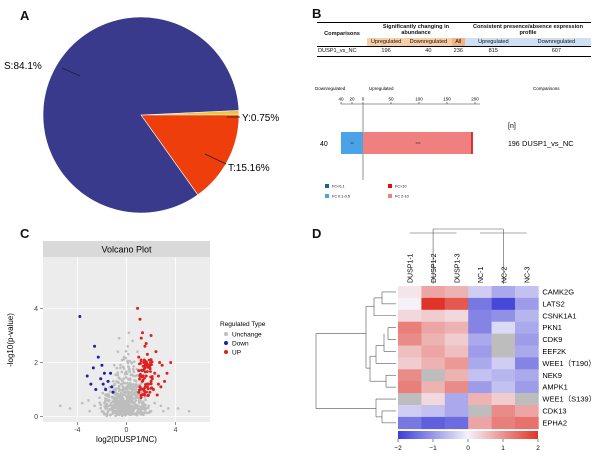 The image size is (600, 457). I want to click on table-group-significant: Significantly changing in abundance, so click(416, 30).